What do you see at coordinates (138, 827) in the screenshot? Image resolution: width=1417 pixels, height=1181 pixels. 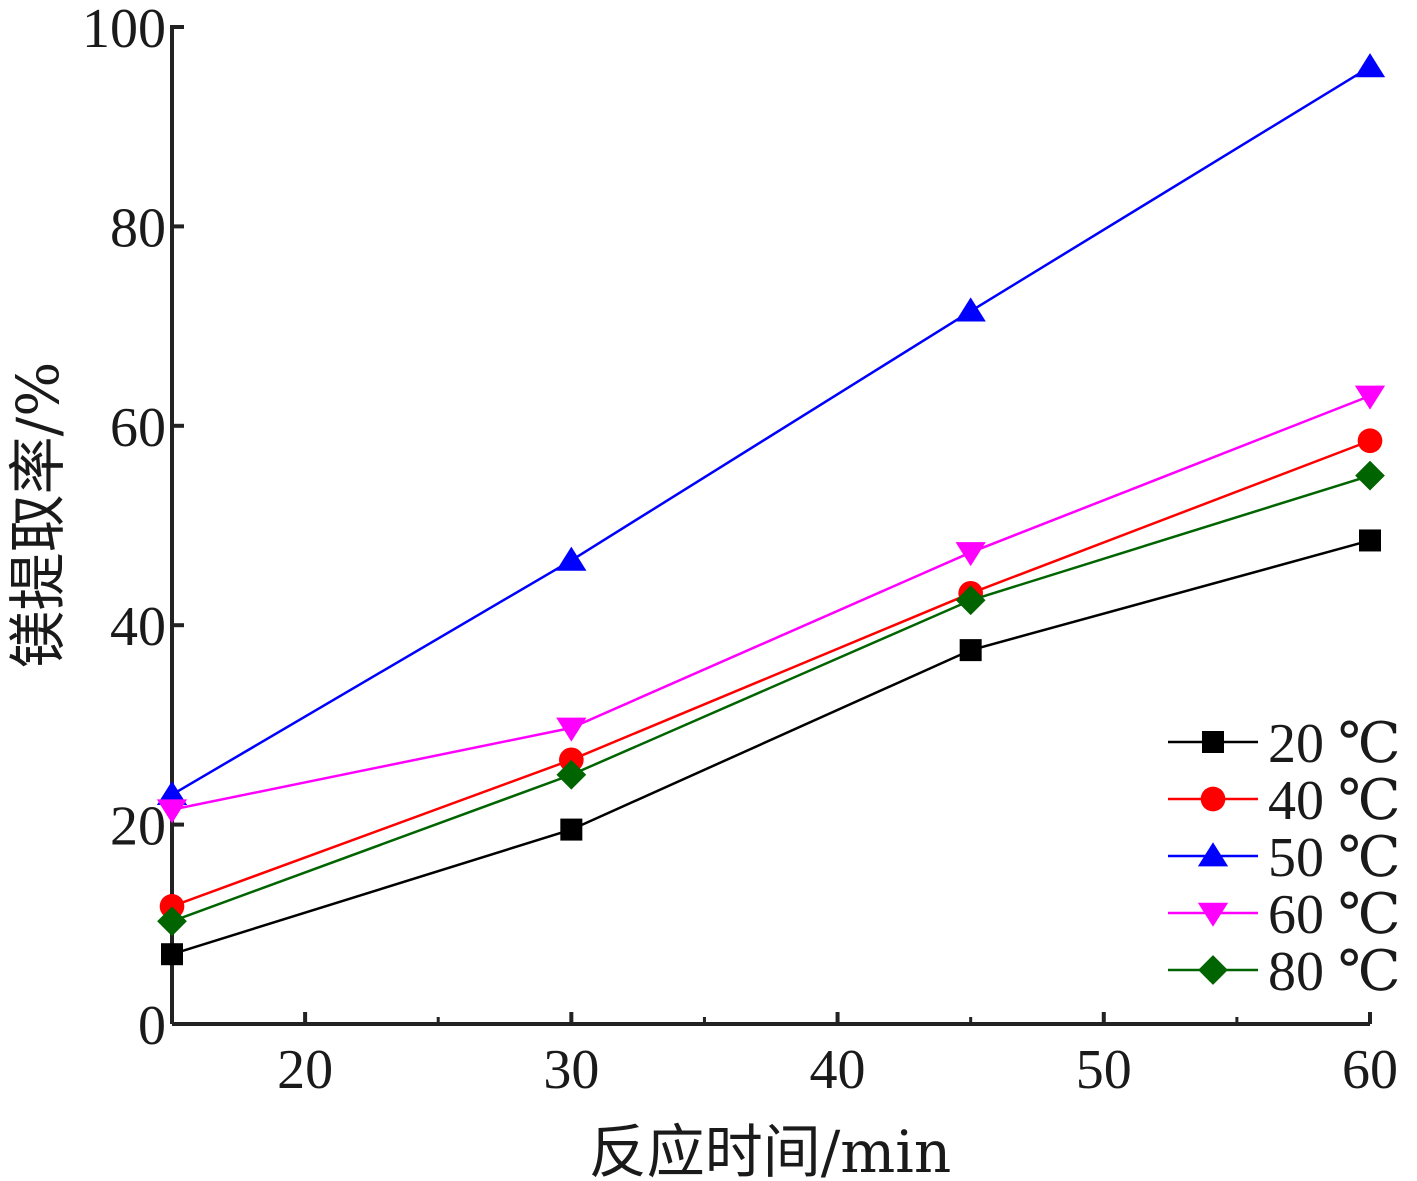 I see `y-tick-label: 20` at bounding box center [138, 827].